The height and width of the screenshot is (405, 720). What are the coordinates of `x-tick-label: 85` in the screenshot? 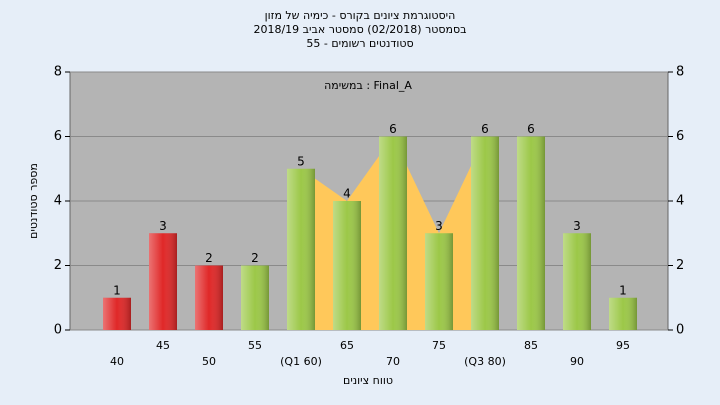 It's located at (531, 345).